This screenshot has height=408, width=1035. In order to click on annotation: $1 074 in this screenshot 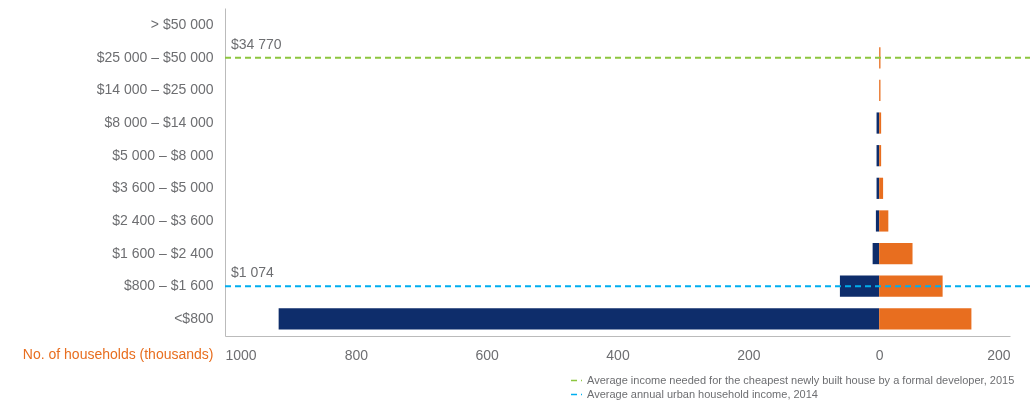, I will do `click(253, 272)`.